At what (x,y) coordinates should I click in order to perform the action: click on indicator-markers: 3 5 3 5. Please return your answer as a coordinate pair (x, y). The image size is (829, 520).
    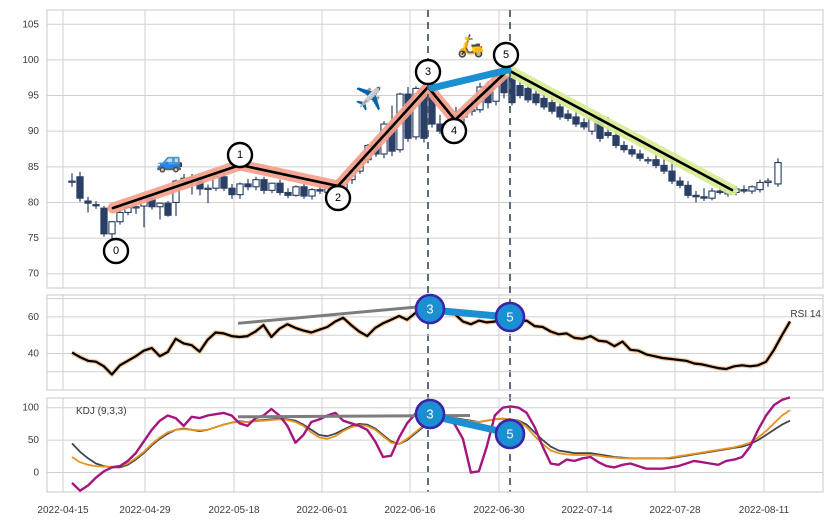
    Looking at the image, I should click on (470, 371).